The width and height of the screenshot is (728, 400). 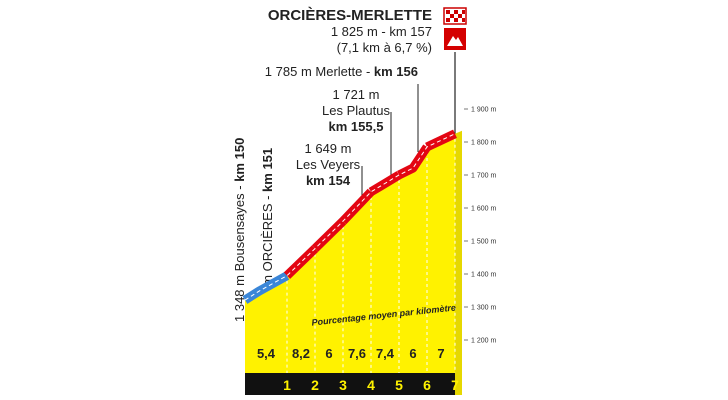 What do you see at coordinates (319, 71) in the screenshot?
I see `annotation-text: 1 785 m Merlette -` at bounding box center [319, 71].